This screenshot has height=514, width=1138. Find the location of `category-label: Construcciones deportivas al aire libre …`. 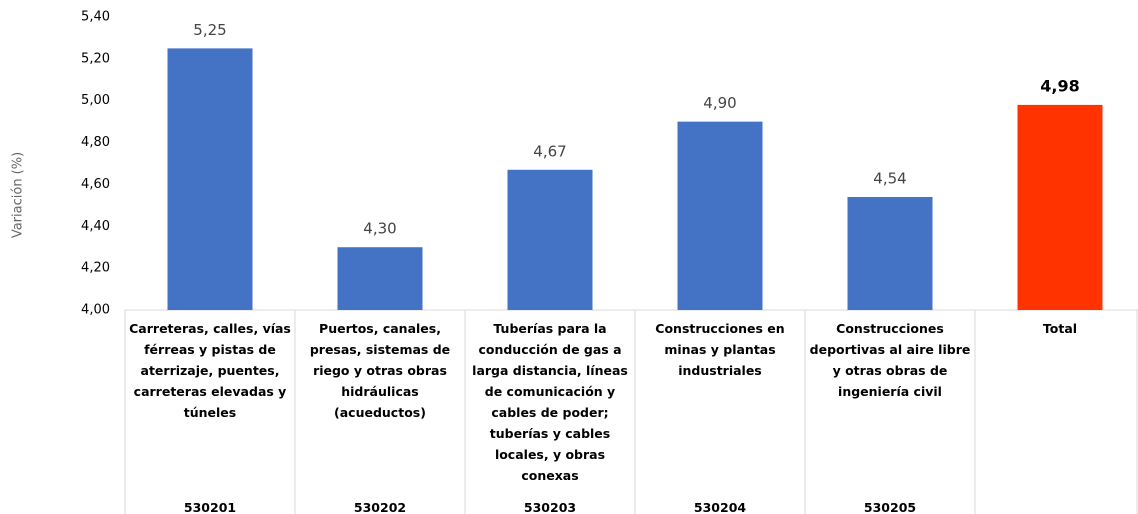

category-label: Construcciones deportivas al aire libre … is located at coordinates (890, 360).